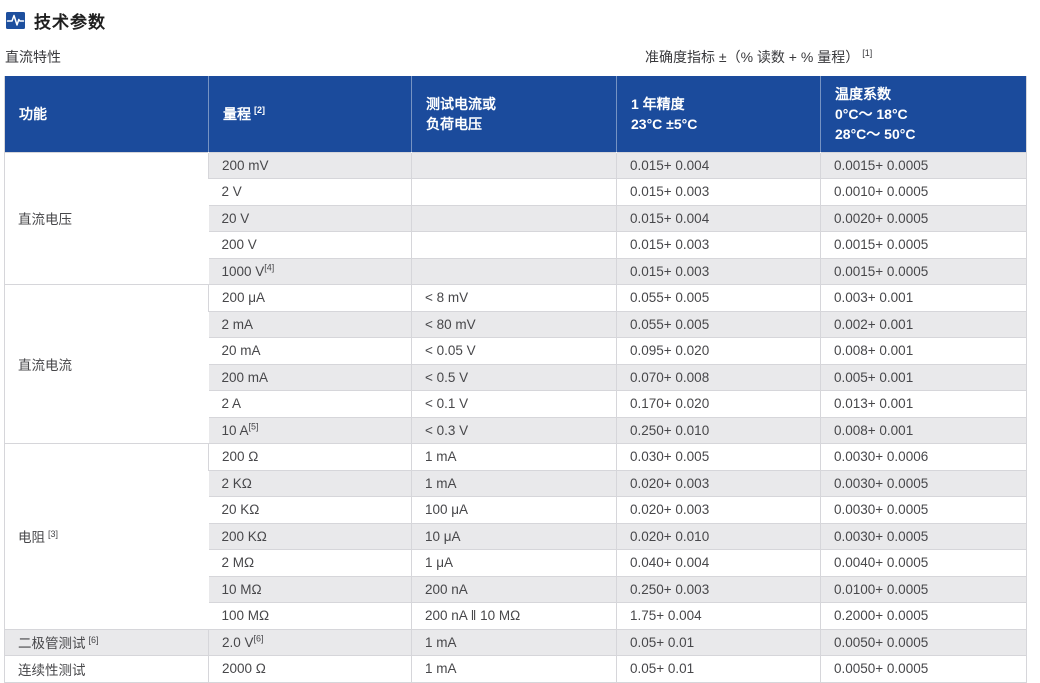 The width and height of the screenshot is (1040, 683). Describe the element at coordinates (106, 642) in the screenshot. I see `function-cell-diode-test: 二极管测试 [6]` at that location.